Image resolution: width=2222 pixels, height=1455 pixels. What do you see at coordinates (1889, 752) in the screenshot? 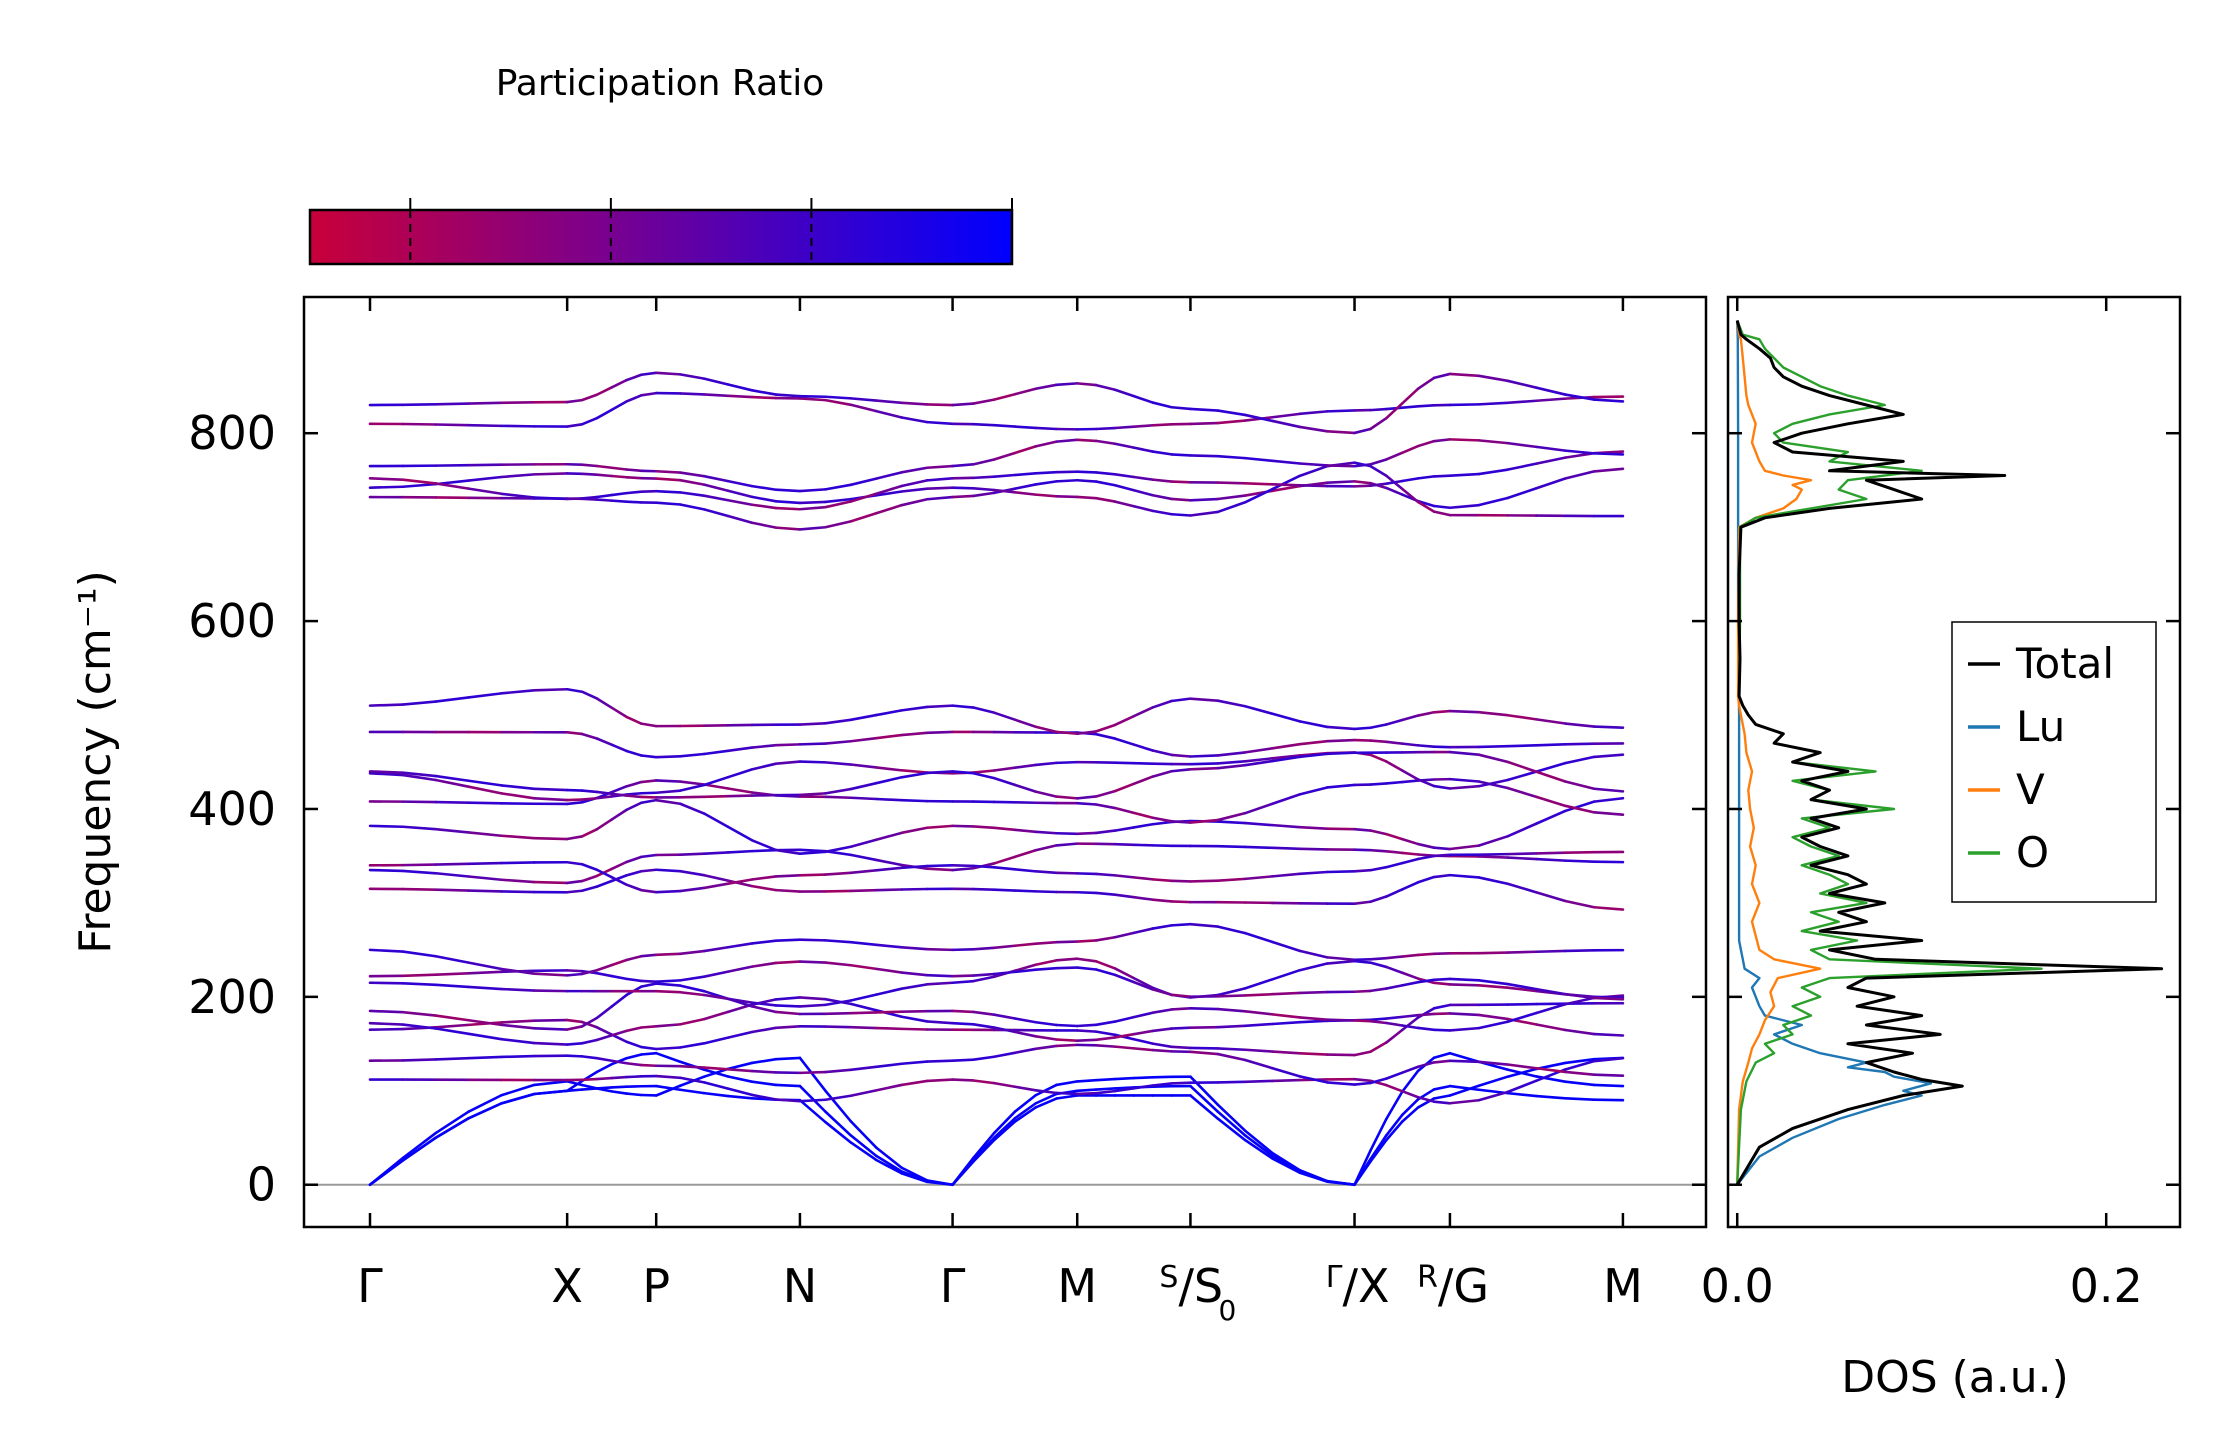
I see `dos-series-o` at bounding box center [1889, 752].